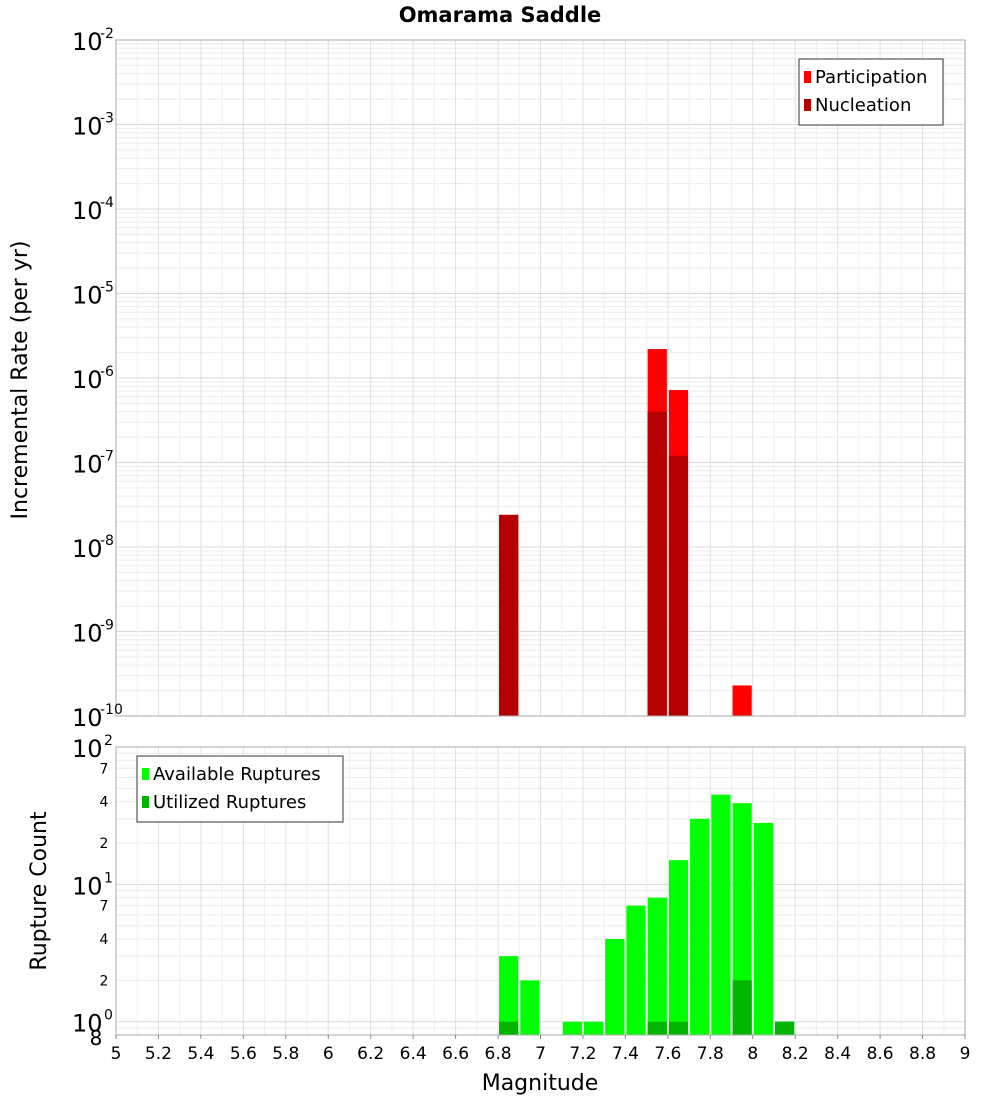  Describe the element at coordinates (107, 288) in the screenshot. I see `y-tick-exponent: -5` at that location.